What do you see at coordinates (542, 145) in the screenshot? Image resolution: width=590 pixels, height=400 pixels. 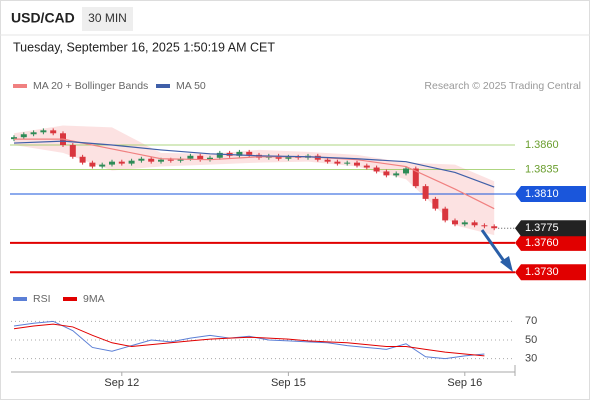 I see `level-label: 1.3860` at bounding box center [542, 145].